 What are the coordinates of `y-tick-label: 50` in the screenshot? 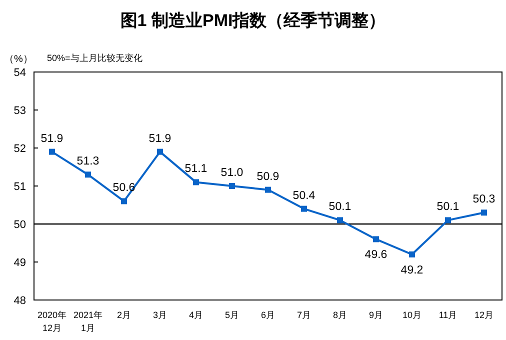 It's located at (20, 225).